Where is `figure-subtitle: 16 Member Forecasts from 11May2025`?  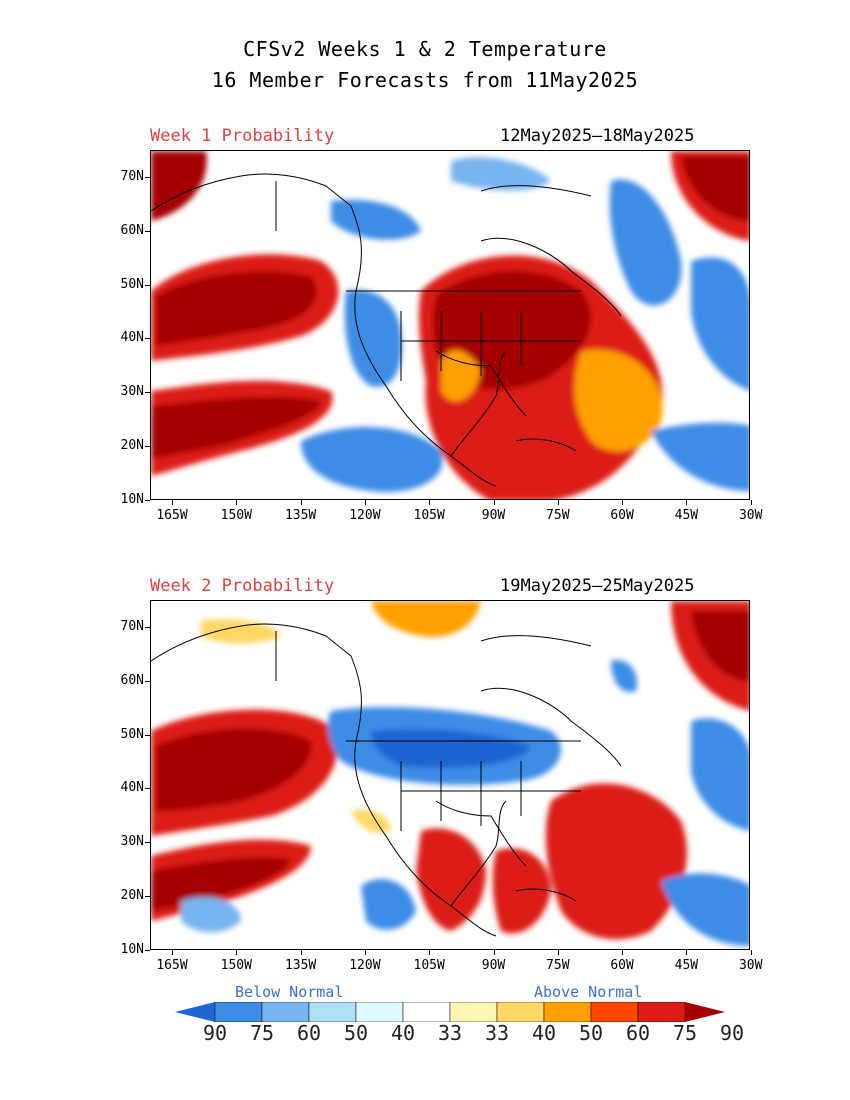 figure-subtitle: 16 Member Forecasts from 11May2025 is located at coordinates (425, 80).